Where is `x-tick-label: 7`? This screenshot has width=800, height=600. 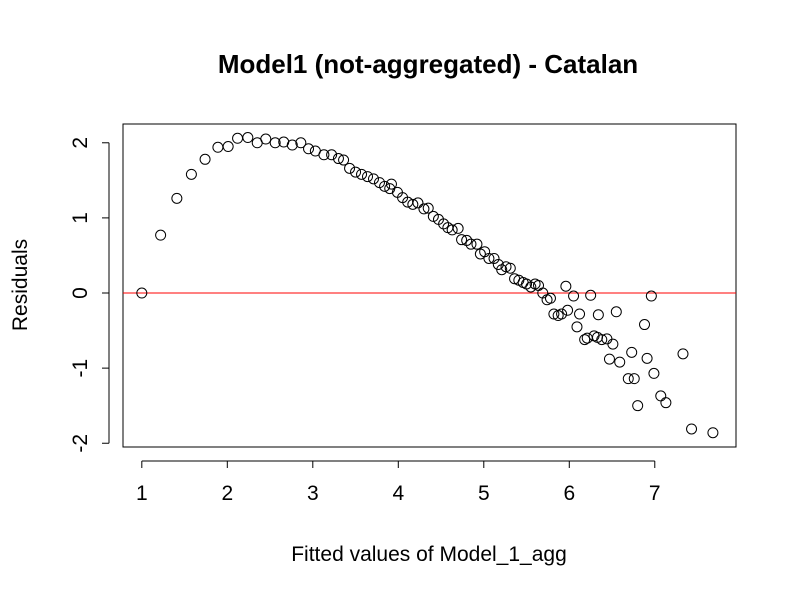 x-tick-label: 7 is located at coordinates (655, 493).